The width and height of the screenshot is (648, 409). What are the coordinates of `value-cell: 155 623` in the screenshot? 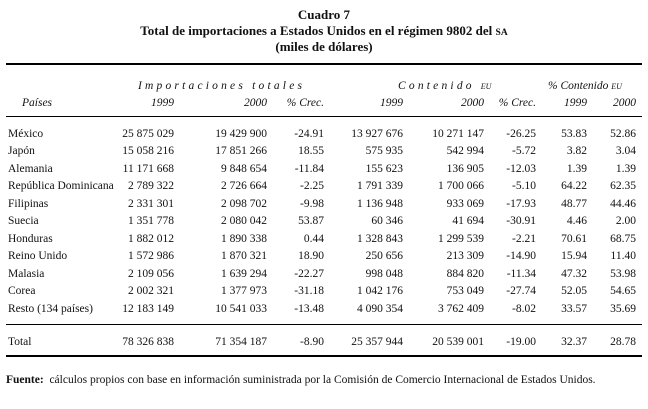 It's located at (384, 168).